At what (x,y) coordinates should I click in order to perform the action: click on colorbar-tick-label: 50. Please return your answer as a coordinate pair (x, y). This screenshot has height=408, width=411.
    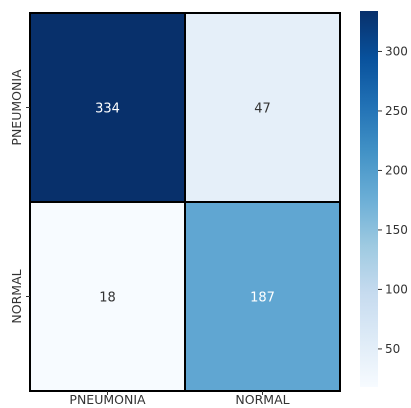
    Looking at the image, I should click on (392, 349).